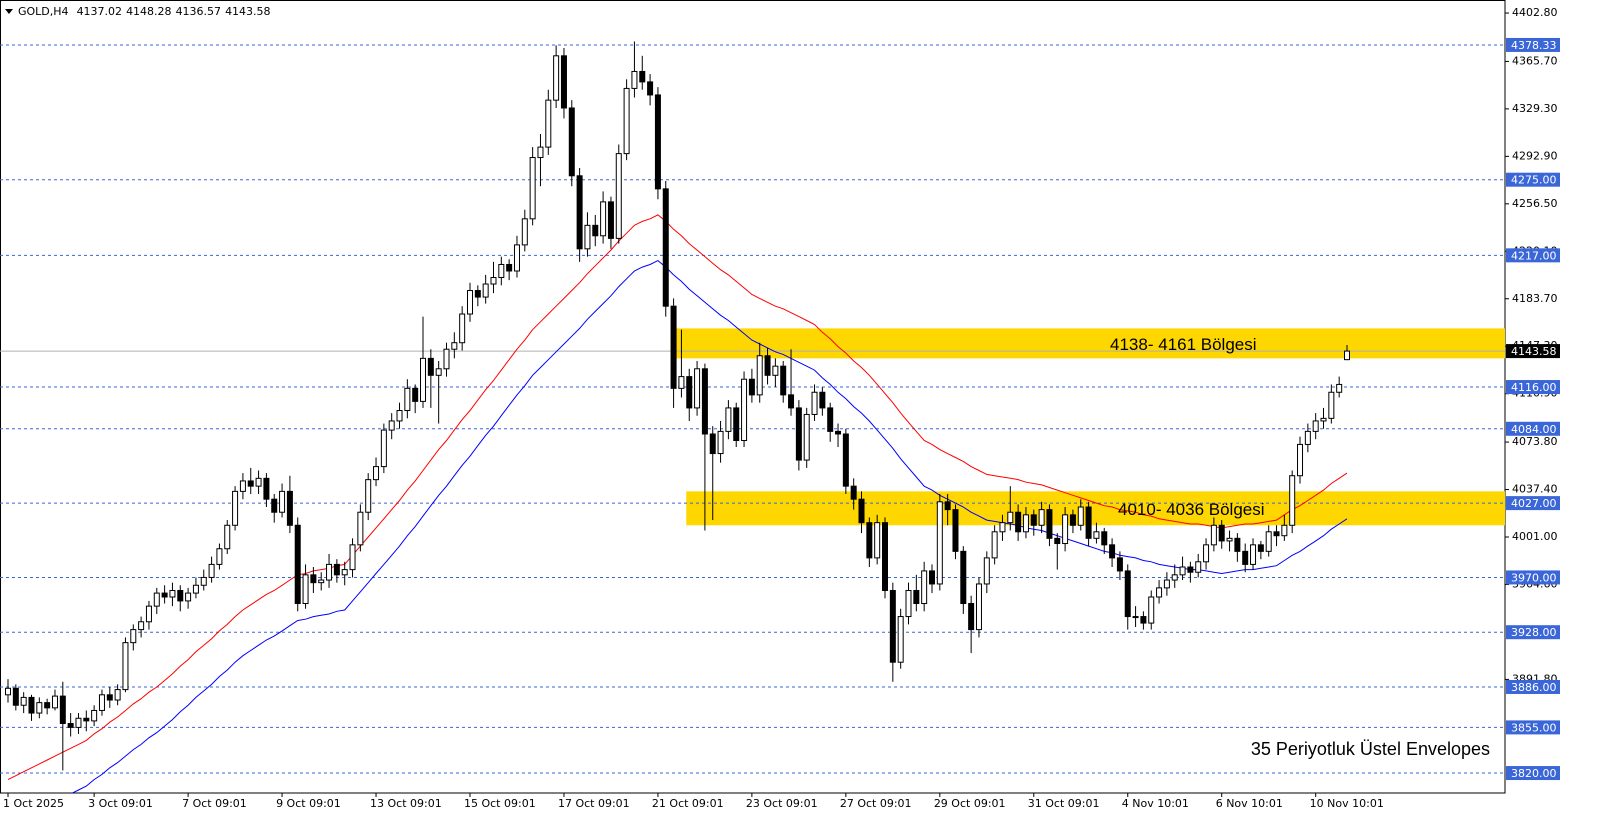  I want to click on y-tick-label: 4365.70, so click(1535, 60).